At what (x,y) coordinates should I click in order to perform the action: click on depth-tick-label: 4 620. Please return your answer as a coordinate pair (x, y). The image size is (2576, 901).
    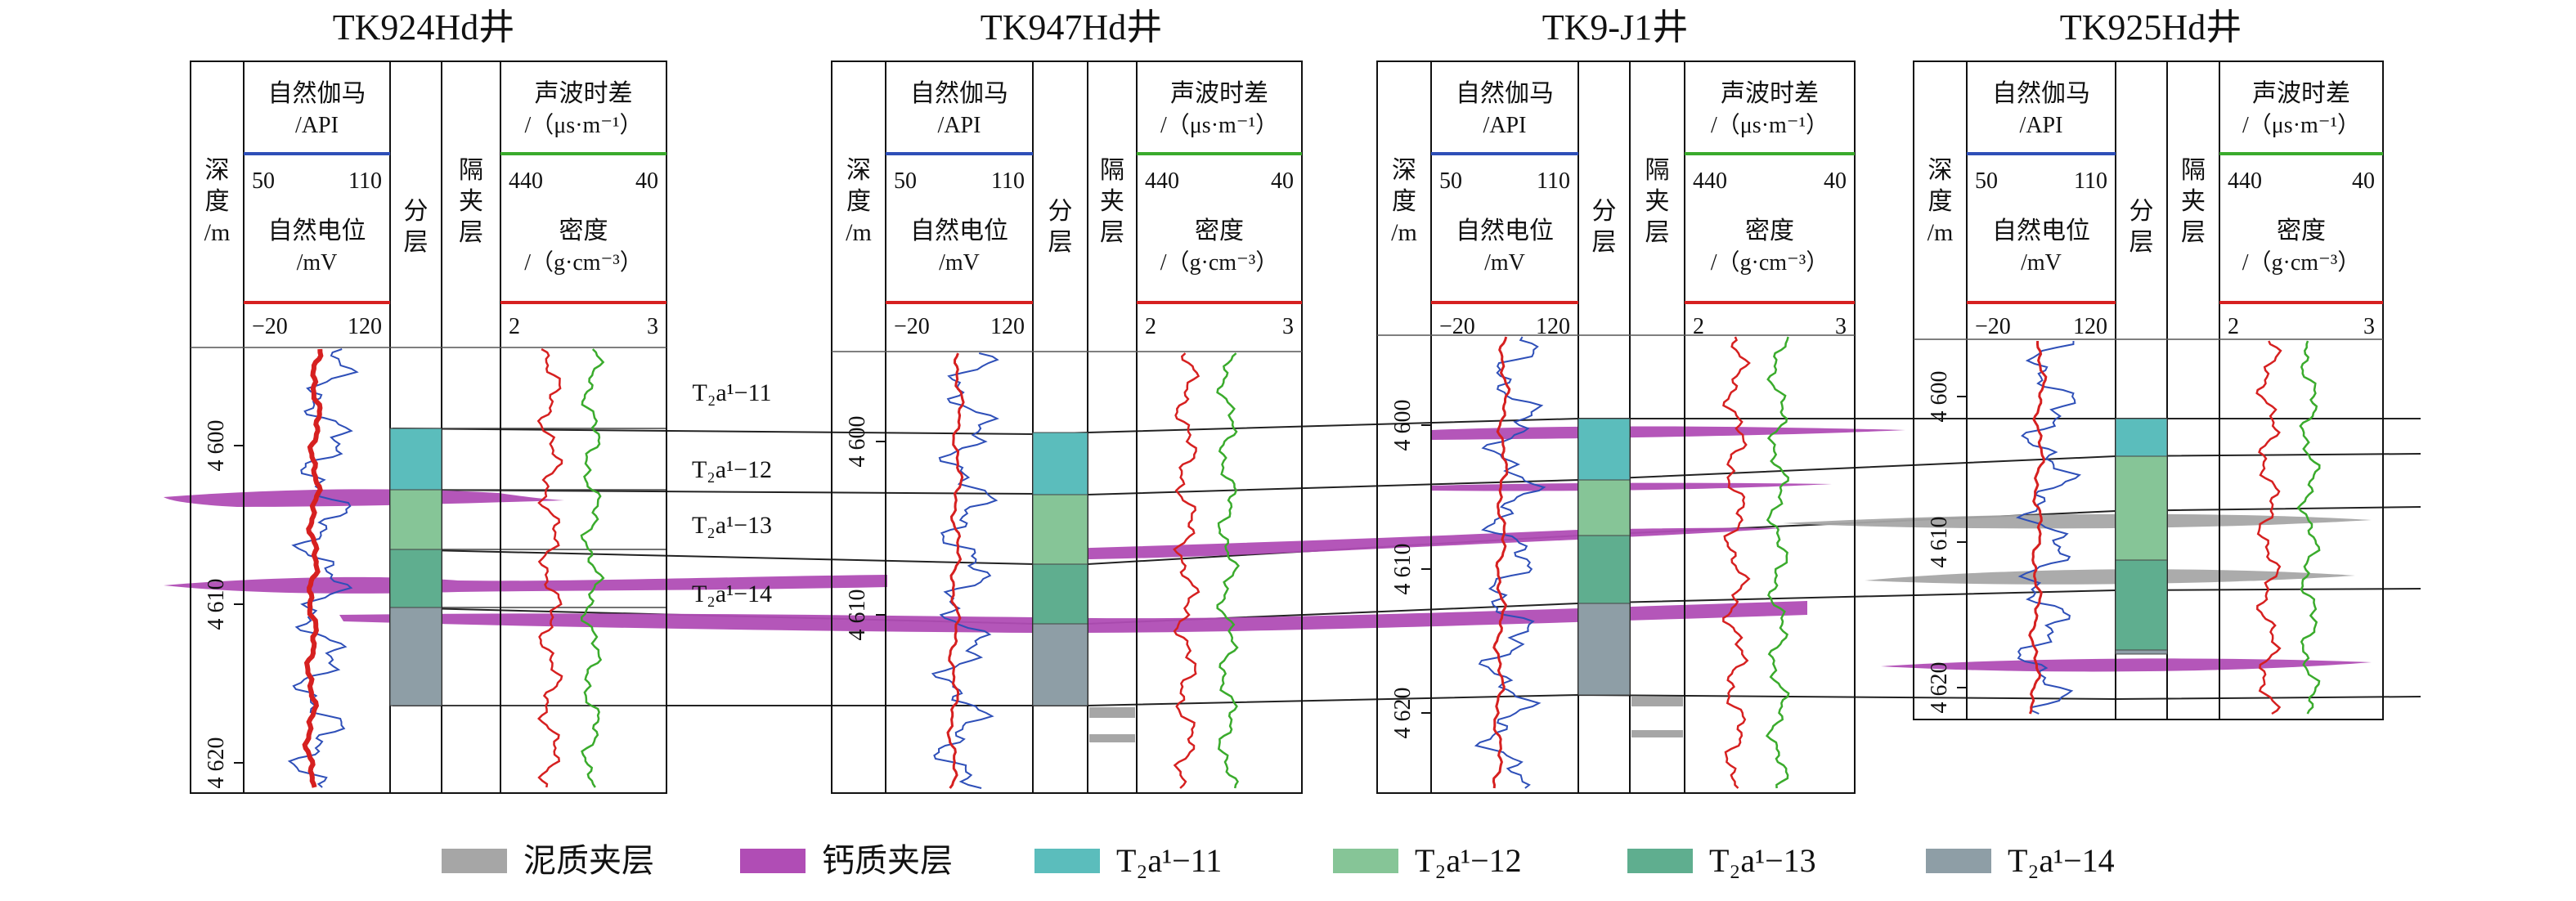
    Looking at the image, I should click on (1403, 713).